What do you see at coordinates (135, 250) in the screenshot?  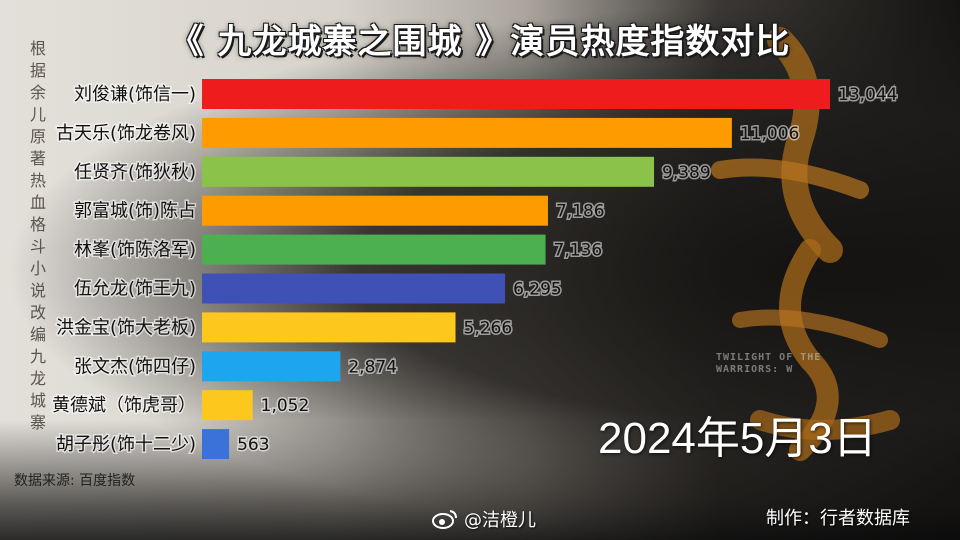 I see `category-label: 林峯(饰陈洛军)` at bounding box center [135, 250].